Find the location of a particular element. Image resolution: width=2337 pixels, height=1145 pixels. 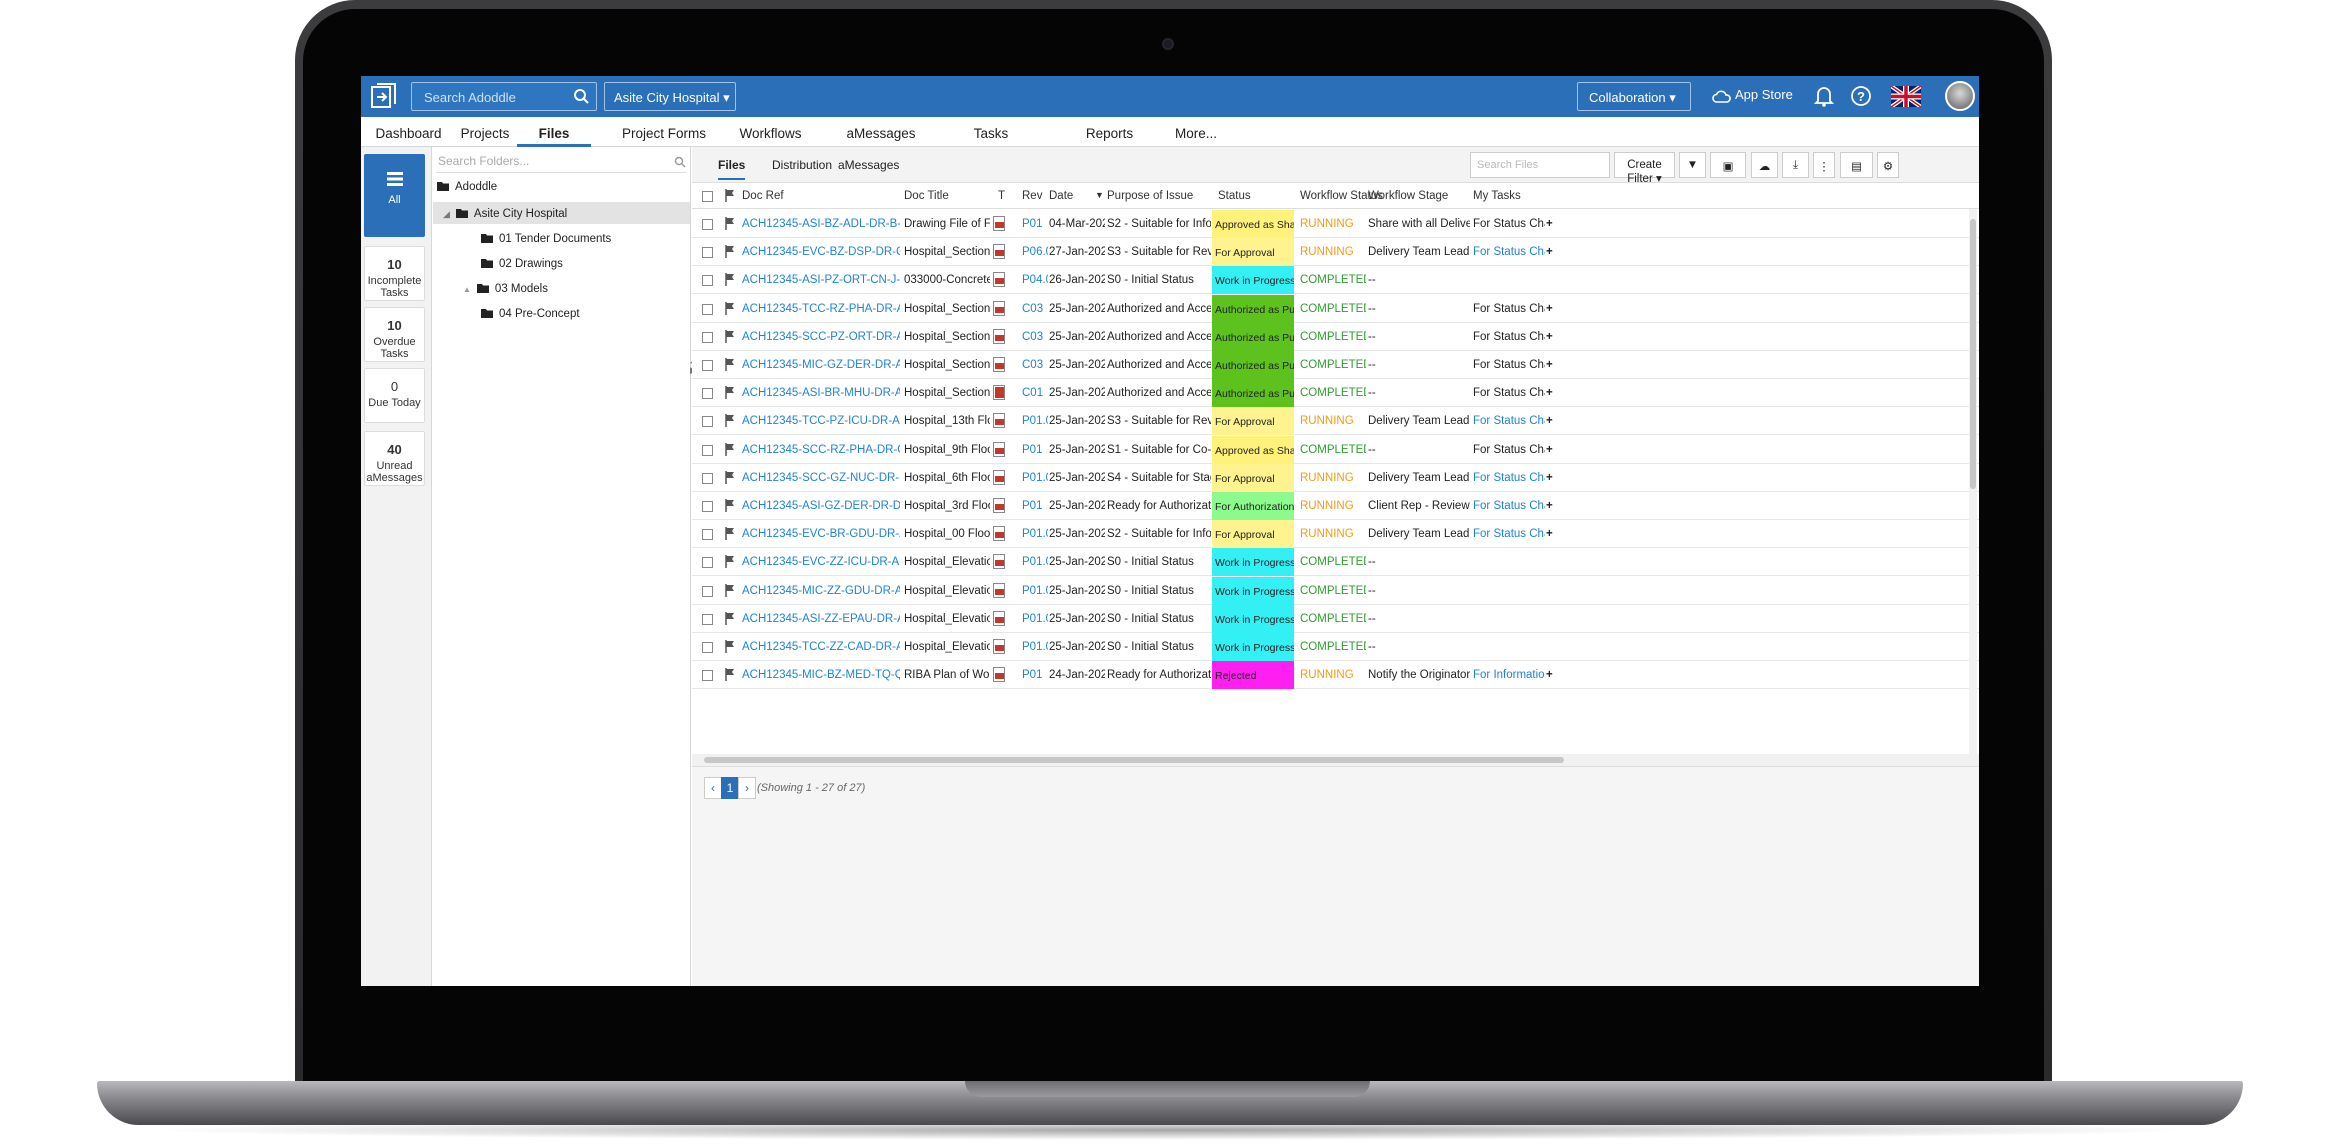

col-date: Date is located at coordinates (1061, 196).